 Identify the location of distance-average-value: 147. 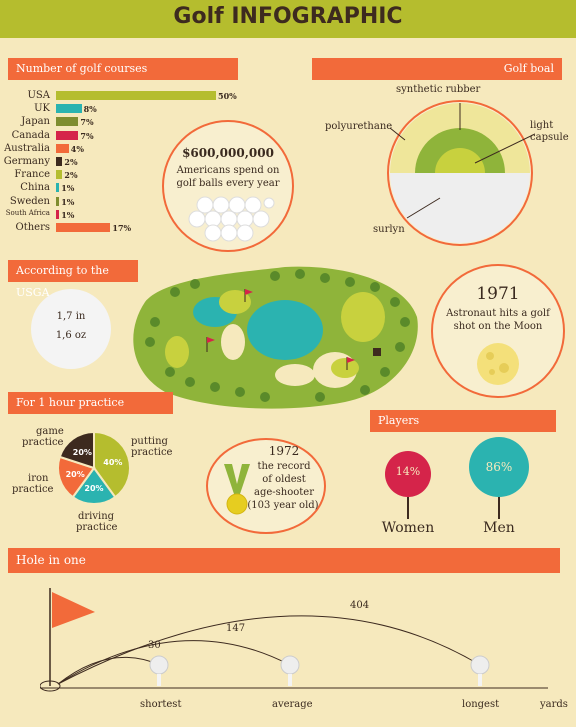
(236, 628).